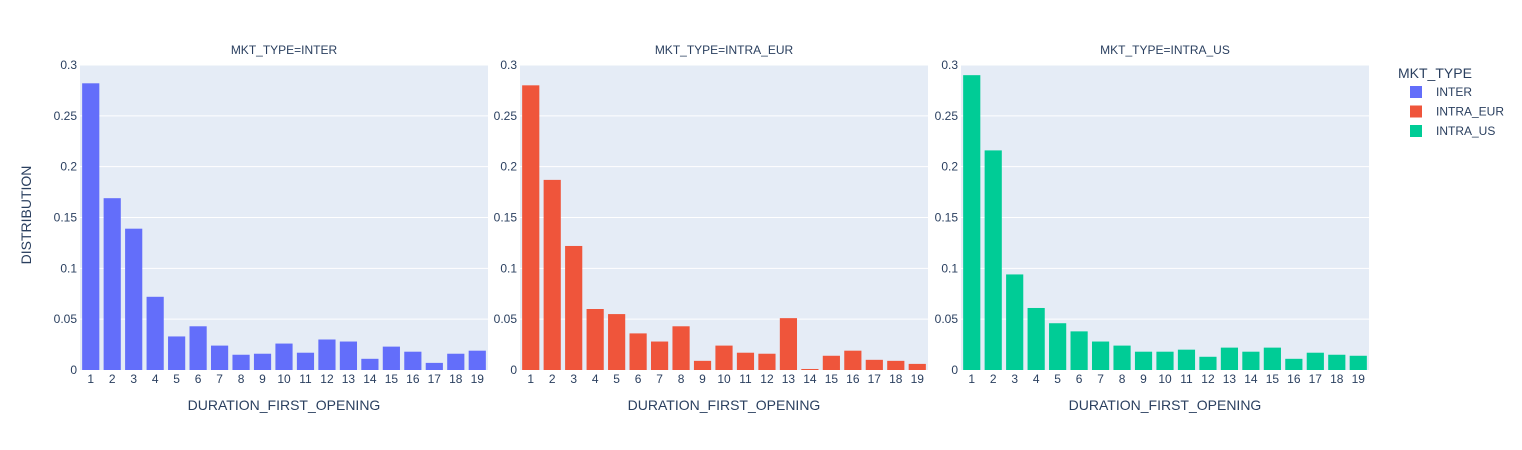 This screenshot has height=450, width=1522. I want to click on panel-title: MKT_TYPE=INTRA_EUR, so click(724, 50).